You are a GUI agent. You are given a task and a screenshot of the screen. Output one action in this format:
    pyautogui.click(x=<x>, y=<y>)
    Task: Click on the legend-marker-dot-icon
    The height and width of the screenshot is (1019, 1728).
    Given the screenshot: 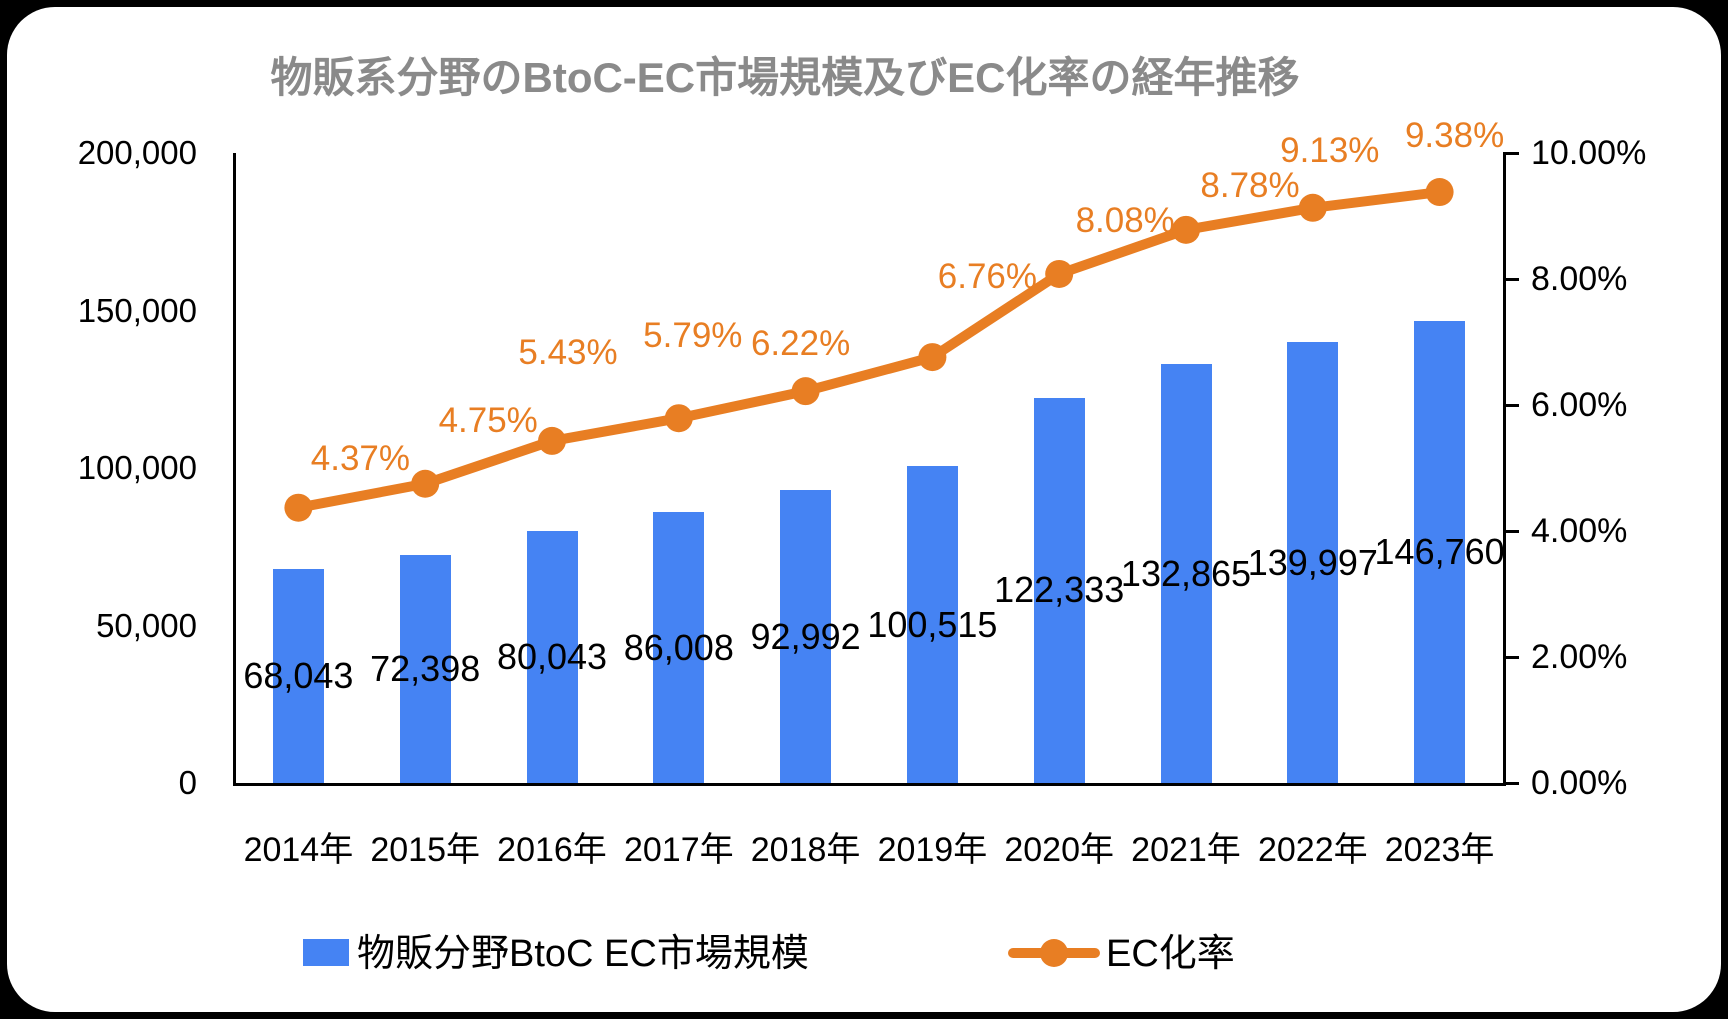 What is the action you would take?
    pyautogui.click(x=1054, y=953)
    